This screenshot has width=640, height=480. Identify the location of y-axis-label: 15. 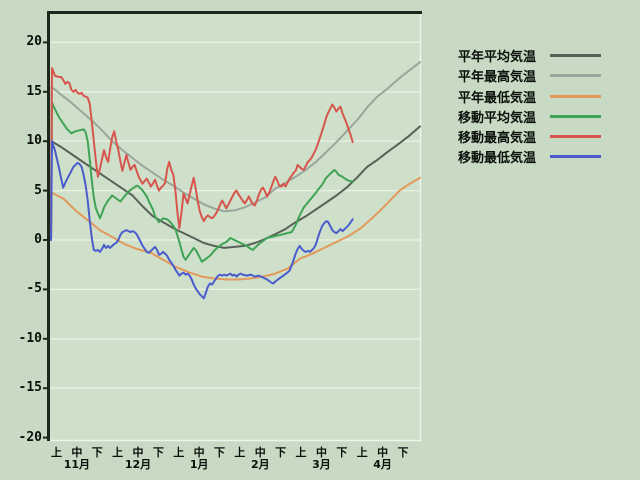
(34, 91).